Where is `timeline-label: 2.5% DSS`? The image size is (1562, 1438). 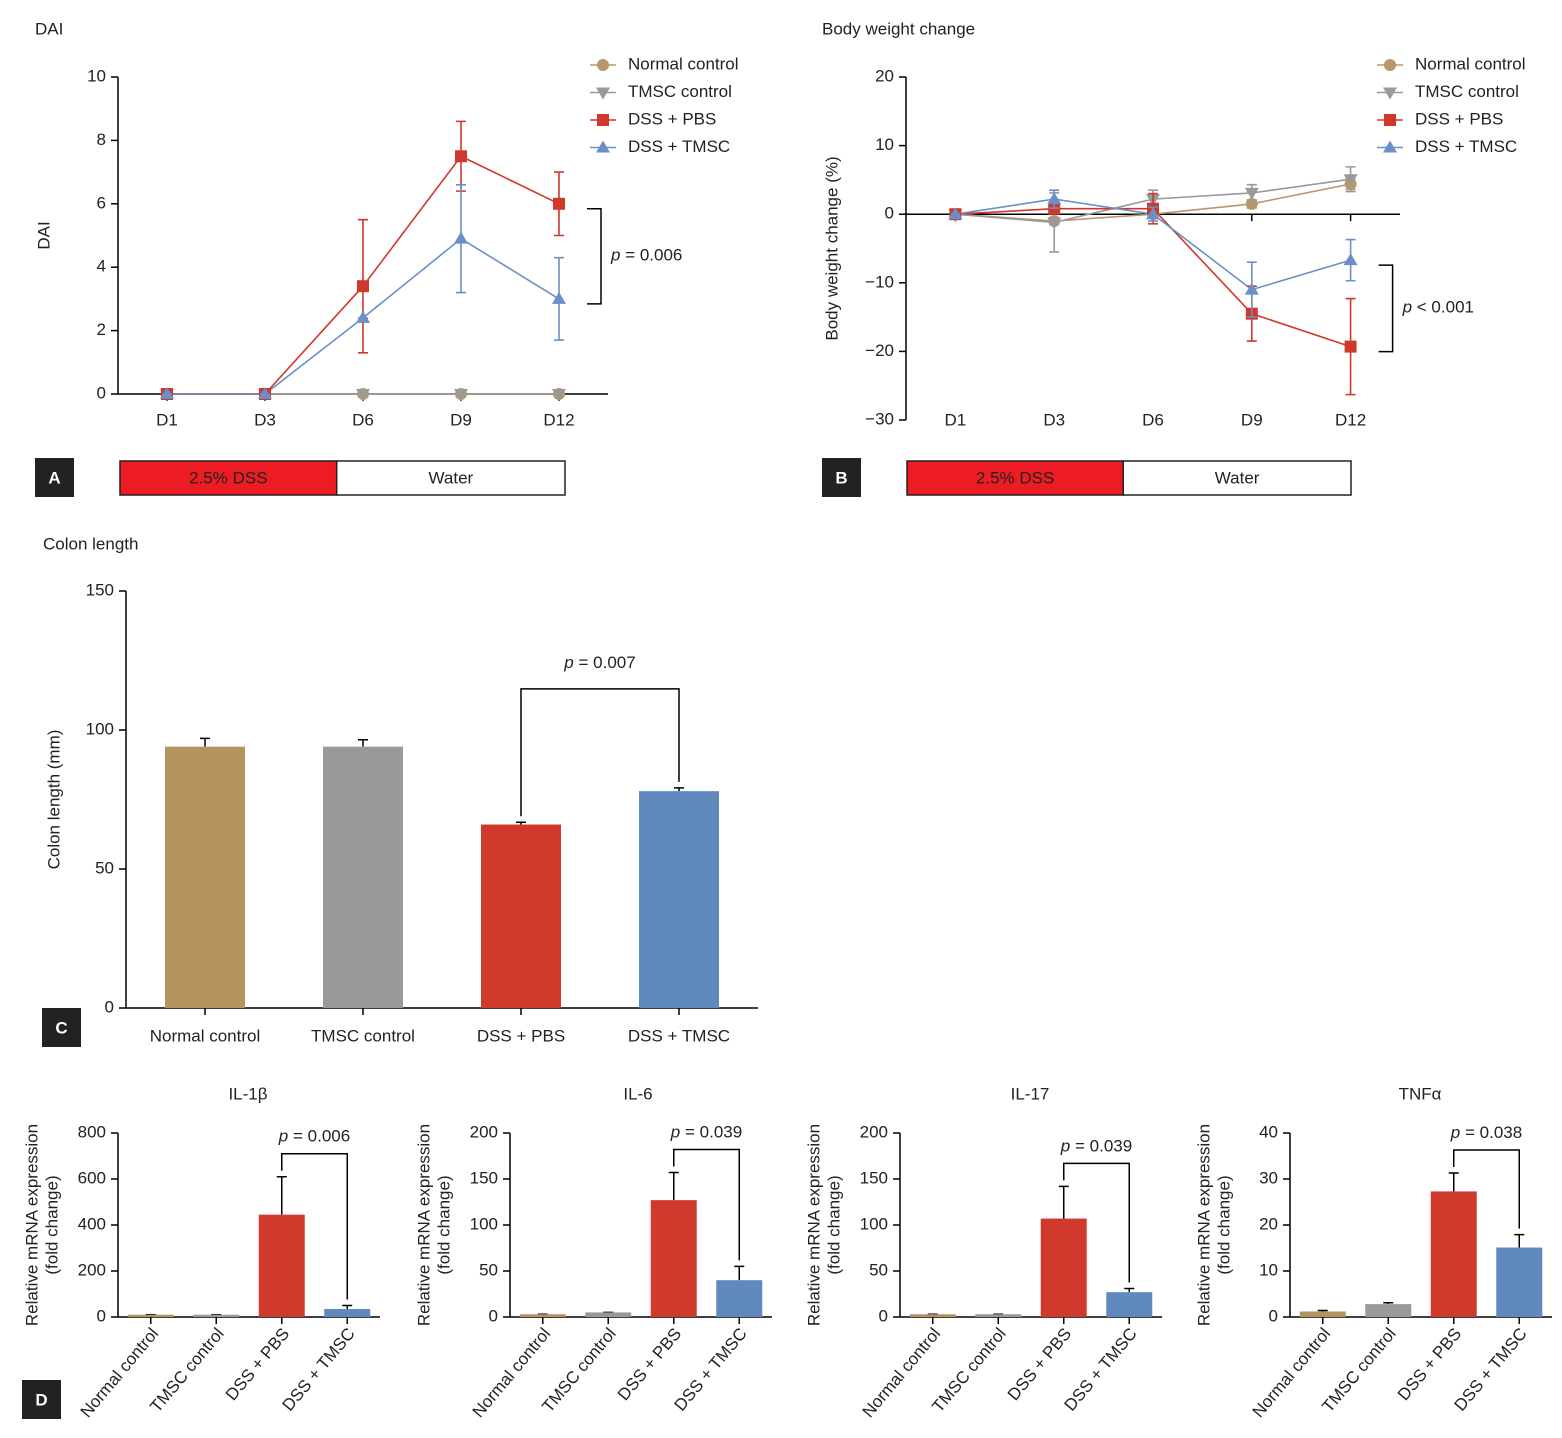
timeline-label: 2.5% DSS is located at coordinates (228, 477).